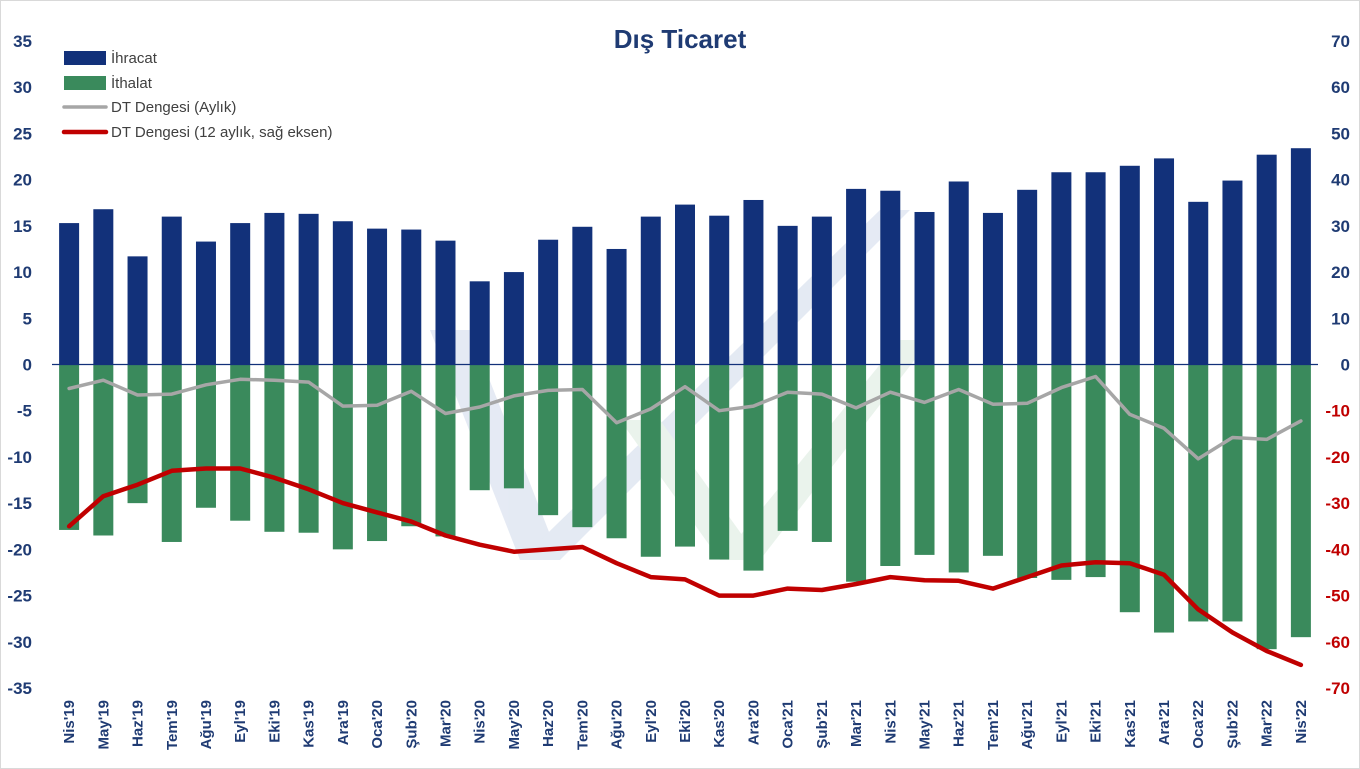 The width and height of the screenshot is (1360, 769). I want to click on right-tick-label: 0, so click(1345, 365).